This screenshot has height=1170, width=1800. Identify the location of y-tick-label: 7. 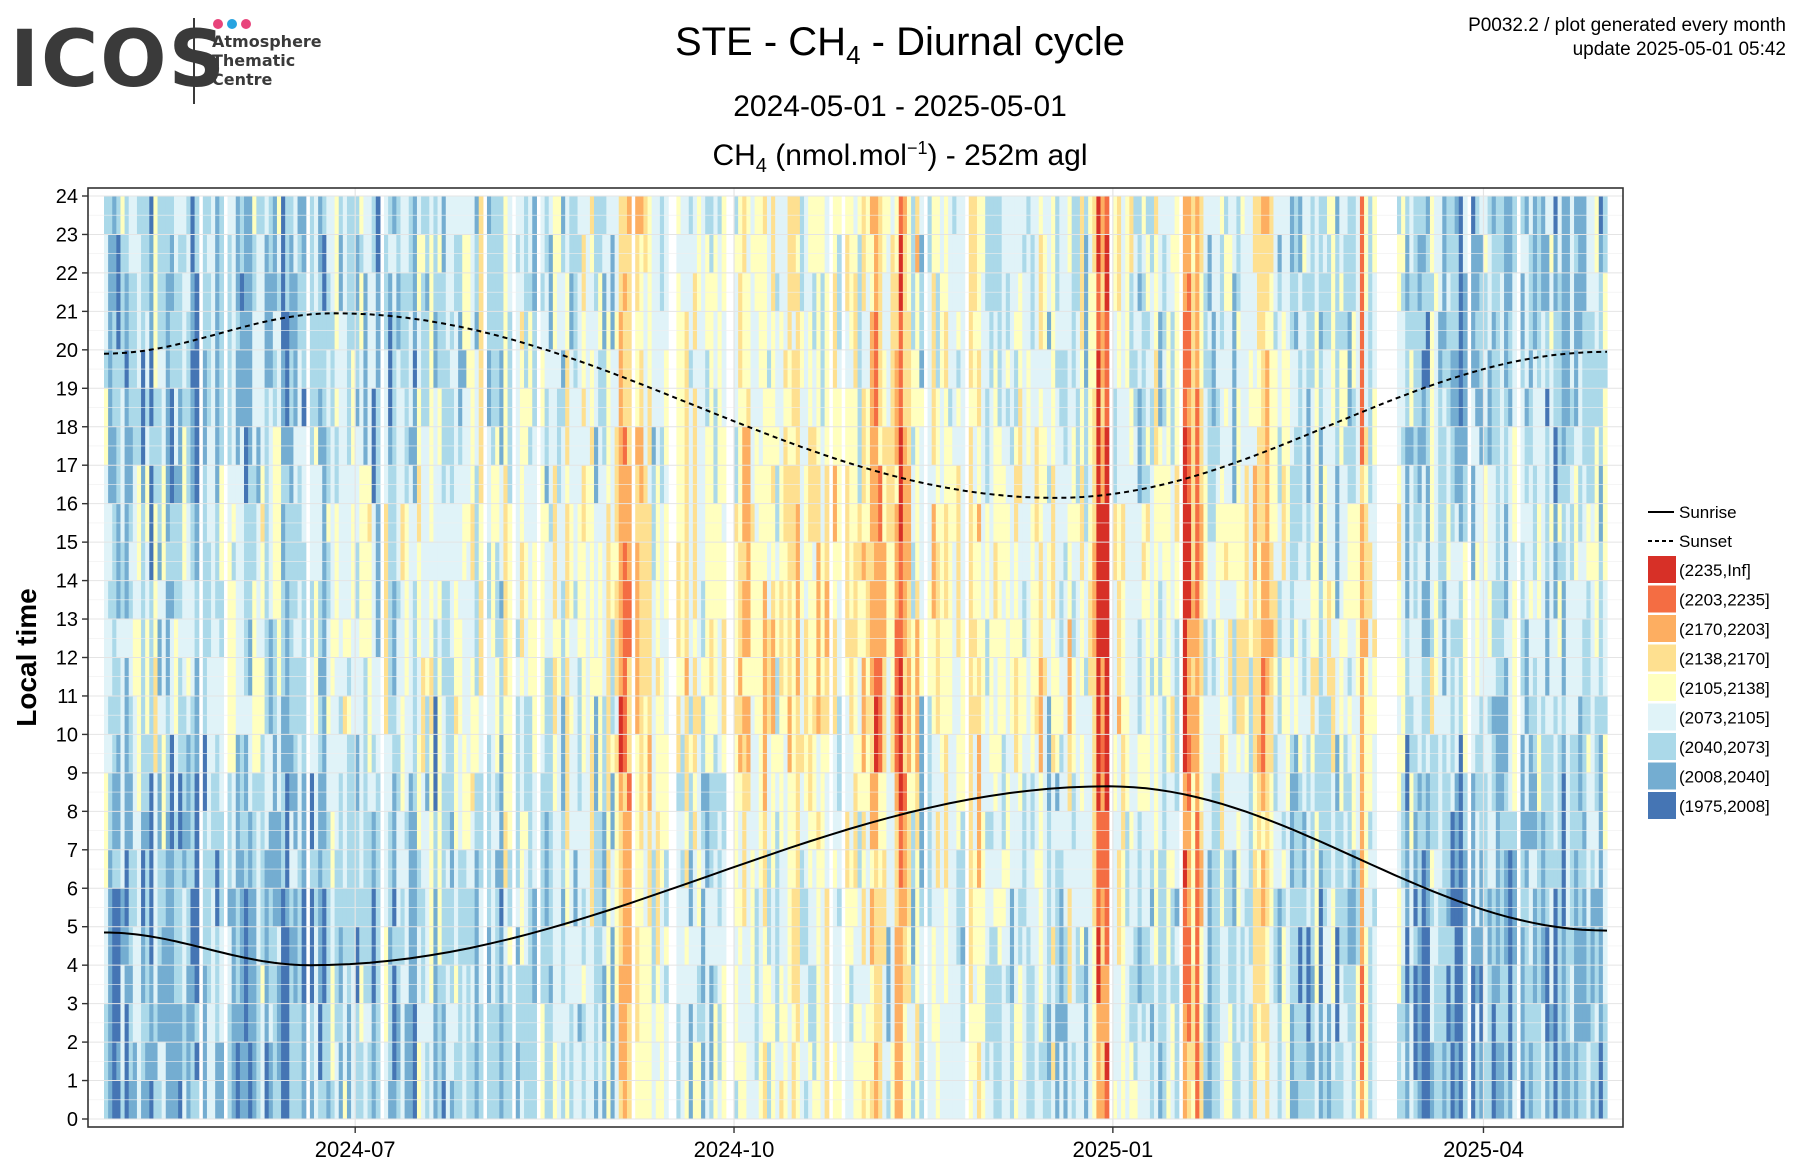
(72, 851).